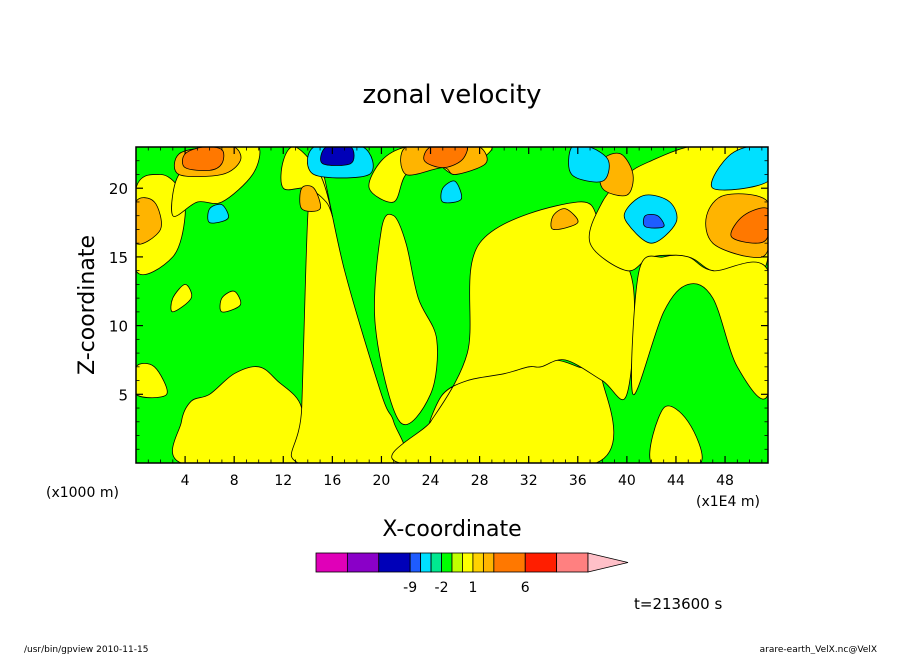 Image resolution: width=904 pixels, height=654 pixels. Describe the element at coordinates (472, 588) in the screenshot. I see `colorbar-tick-label: 1` at that location.